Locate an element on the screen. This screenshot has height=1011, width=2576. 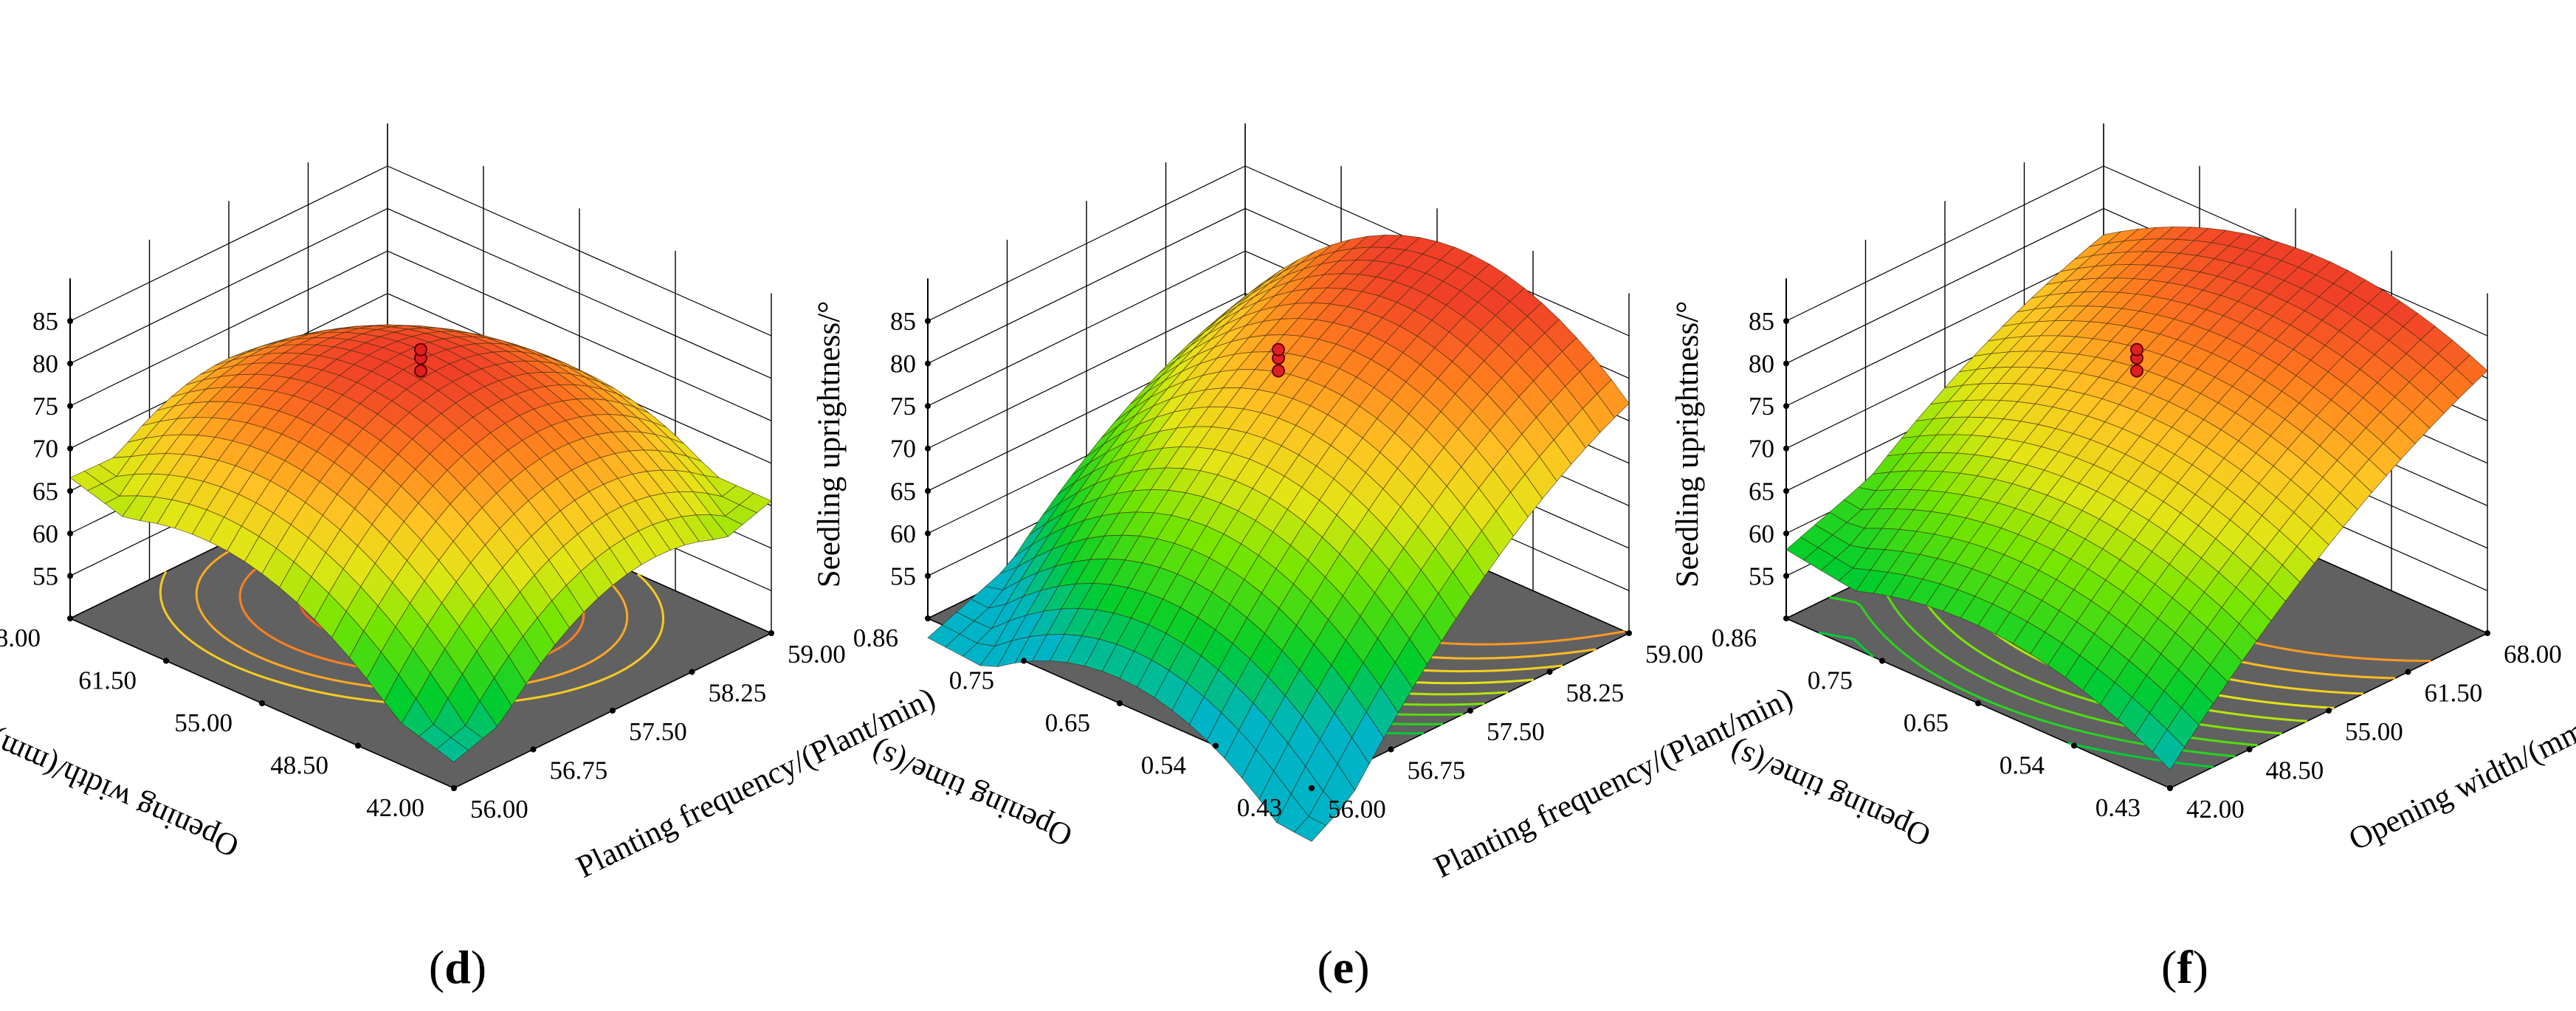
x-tick-label: 0.54 is located at coordinates (2023, 766).